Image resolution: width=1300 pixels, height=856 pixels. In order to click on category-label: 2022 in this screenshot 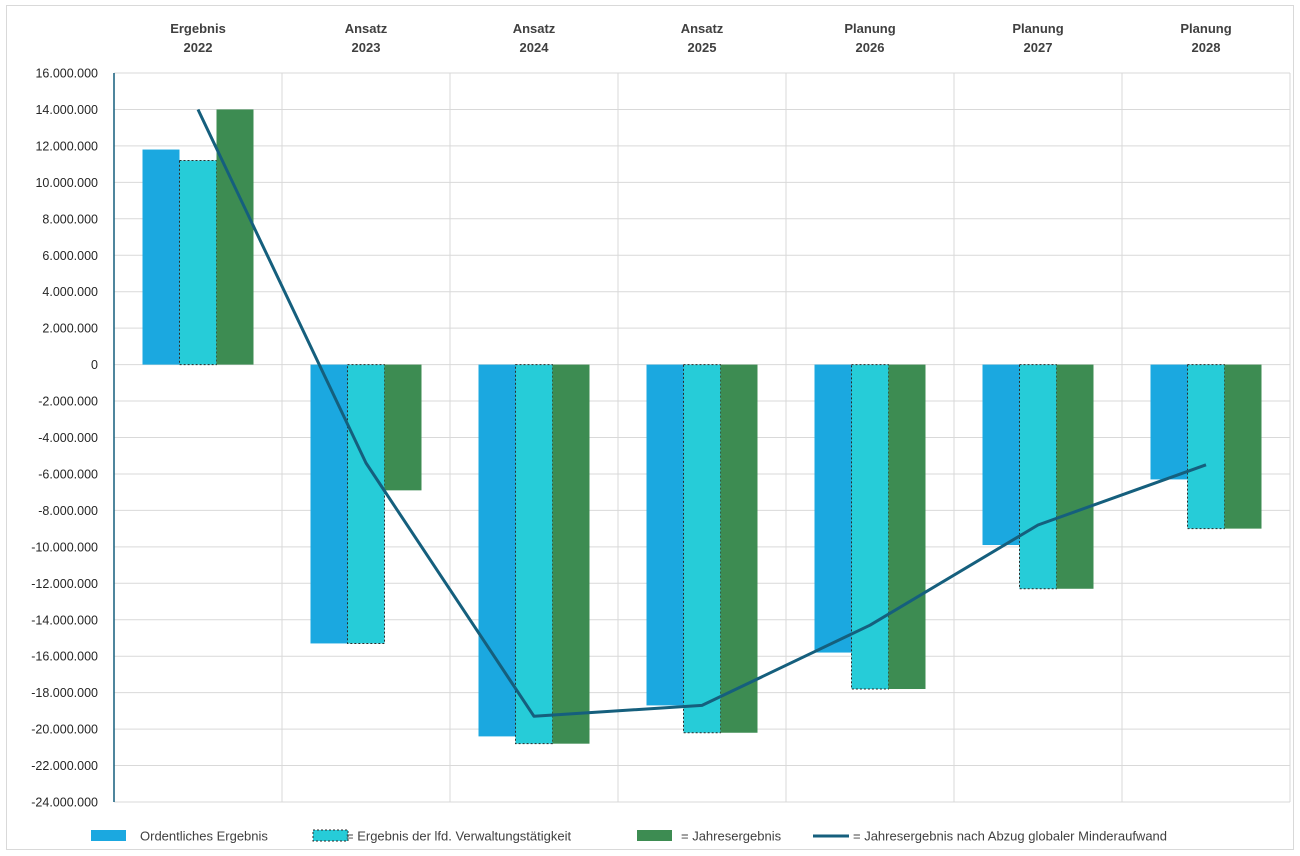, I will do `click(198, 47)`.